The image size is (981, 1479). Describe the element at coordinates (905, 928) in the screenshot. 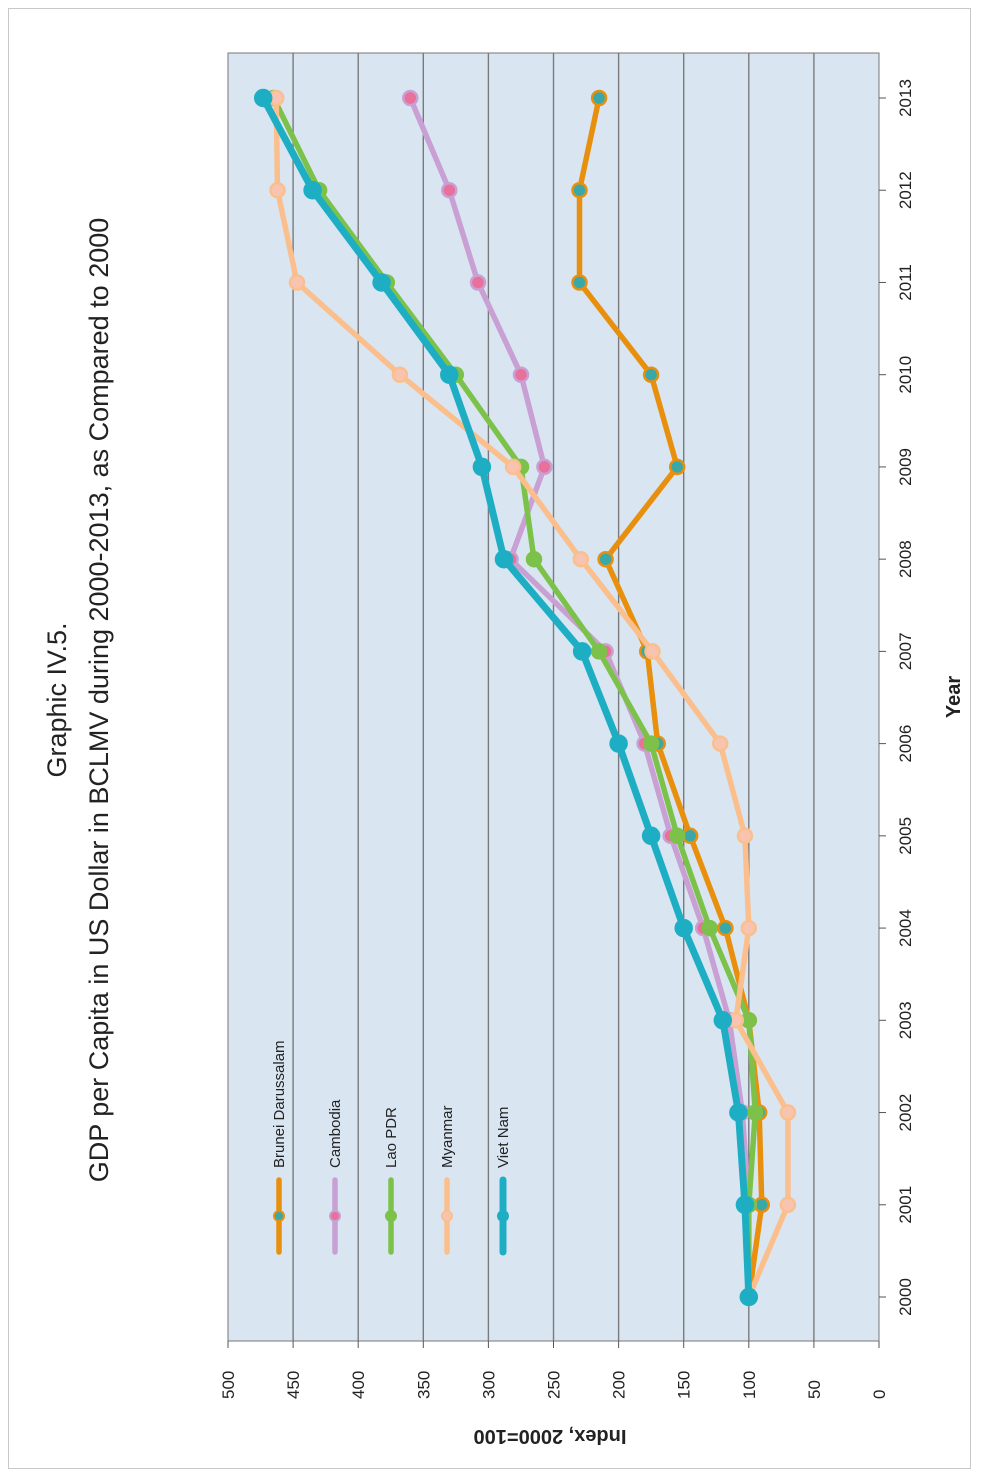

I see `x-tick-label-2004: 2004` at that location.